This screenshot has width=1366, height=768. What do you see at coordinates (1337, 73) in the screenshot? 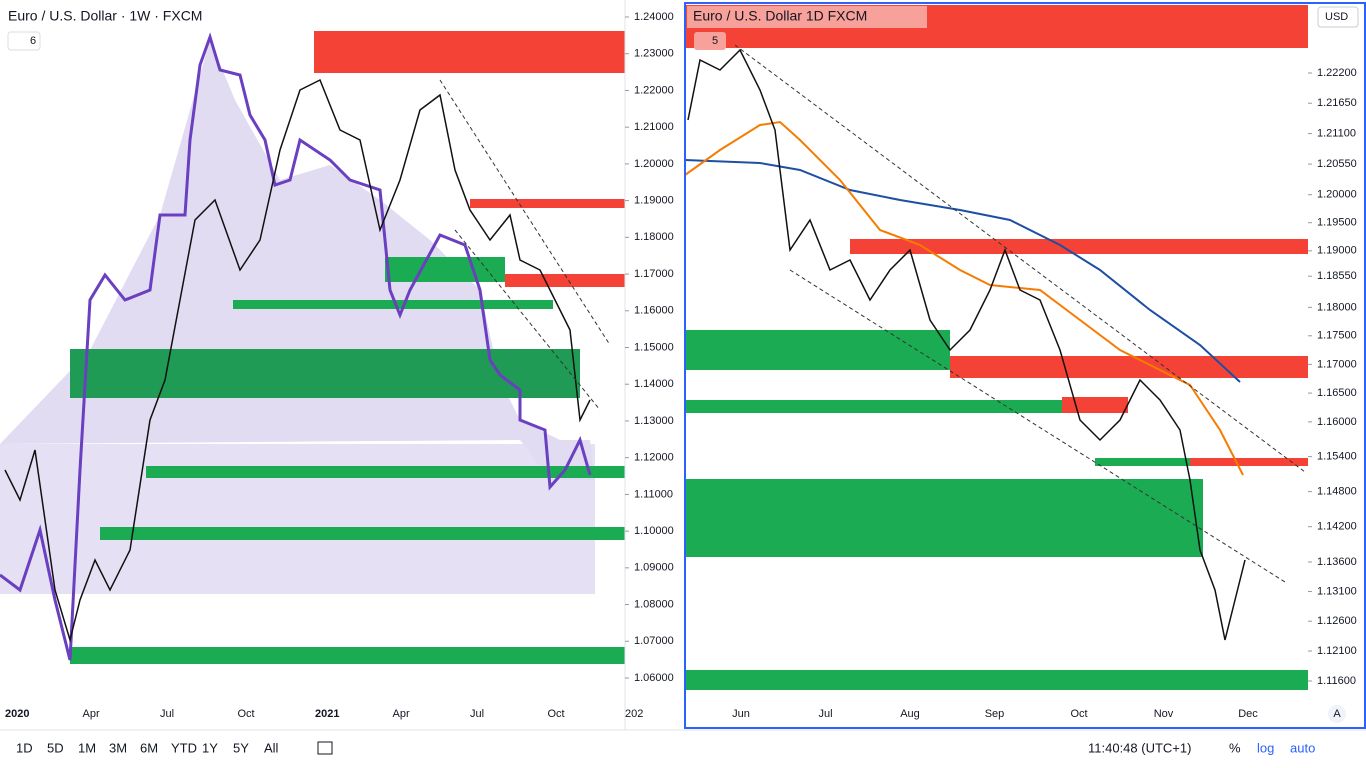
I see `y-tick-label: 1.22200` at bounding box center [1337, 73].